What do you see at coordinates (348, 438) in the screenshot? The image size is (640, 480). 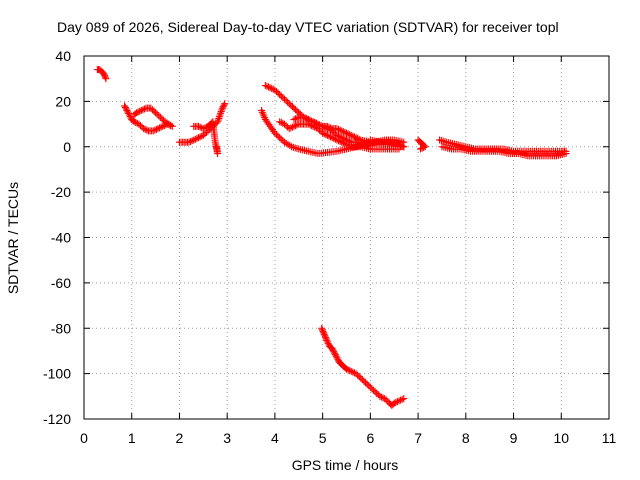 I see `x-tick-labels: 0 1 2 3 4 5 6 7 8 9 10 11` at bounding box center [348, 438].